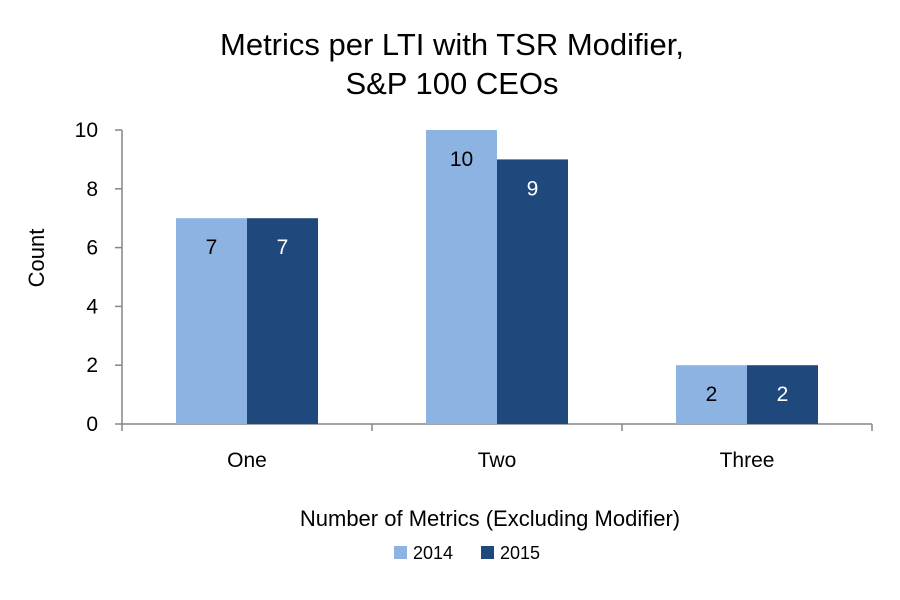 This screenshot has height=600, width=900. I want to click on chart-title-line-2: S&P 100 CEOs, so click(451, 83).